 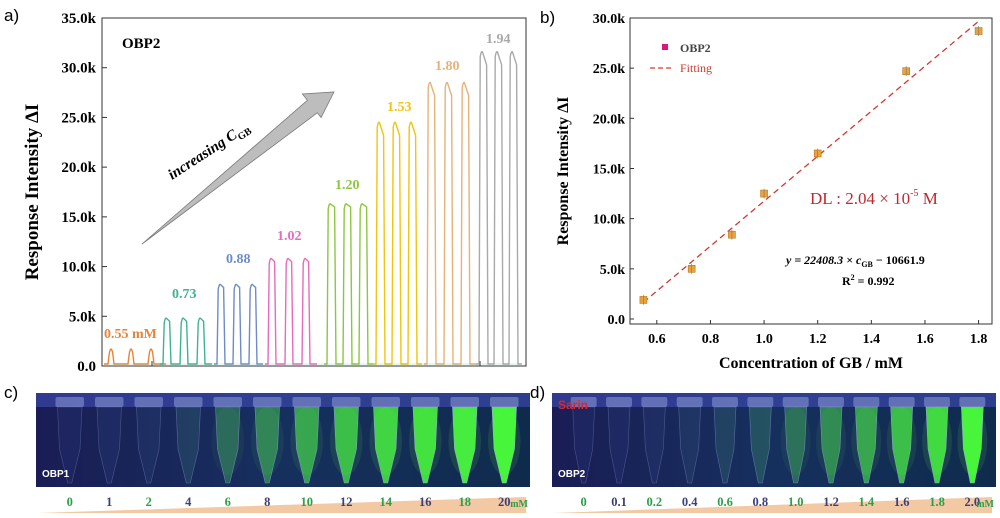 What do you see at coordinates (868, 280) in the screenshot?
I see `r-squared: R2 = 0.992` at bounding box center [868, 280].